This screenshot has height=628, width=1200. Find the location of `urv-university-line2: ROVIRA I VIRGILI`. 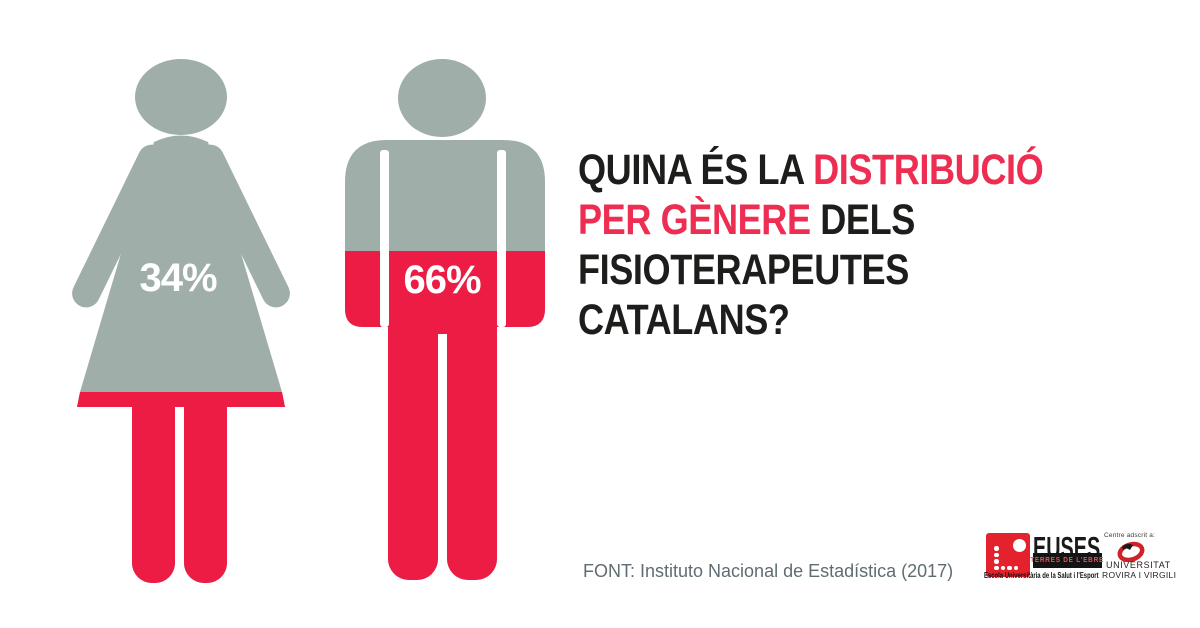

urv-university-line2: ROVIRA I VIRGILI is located at coordinates (1139, 574).